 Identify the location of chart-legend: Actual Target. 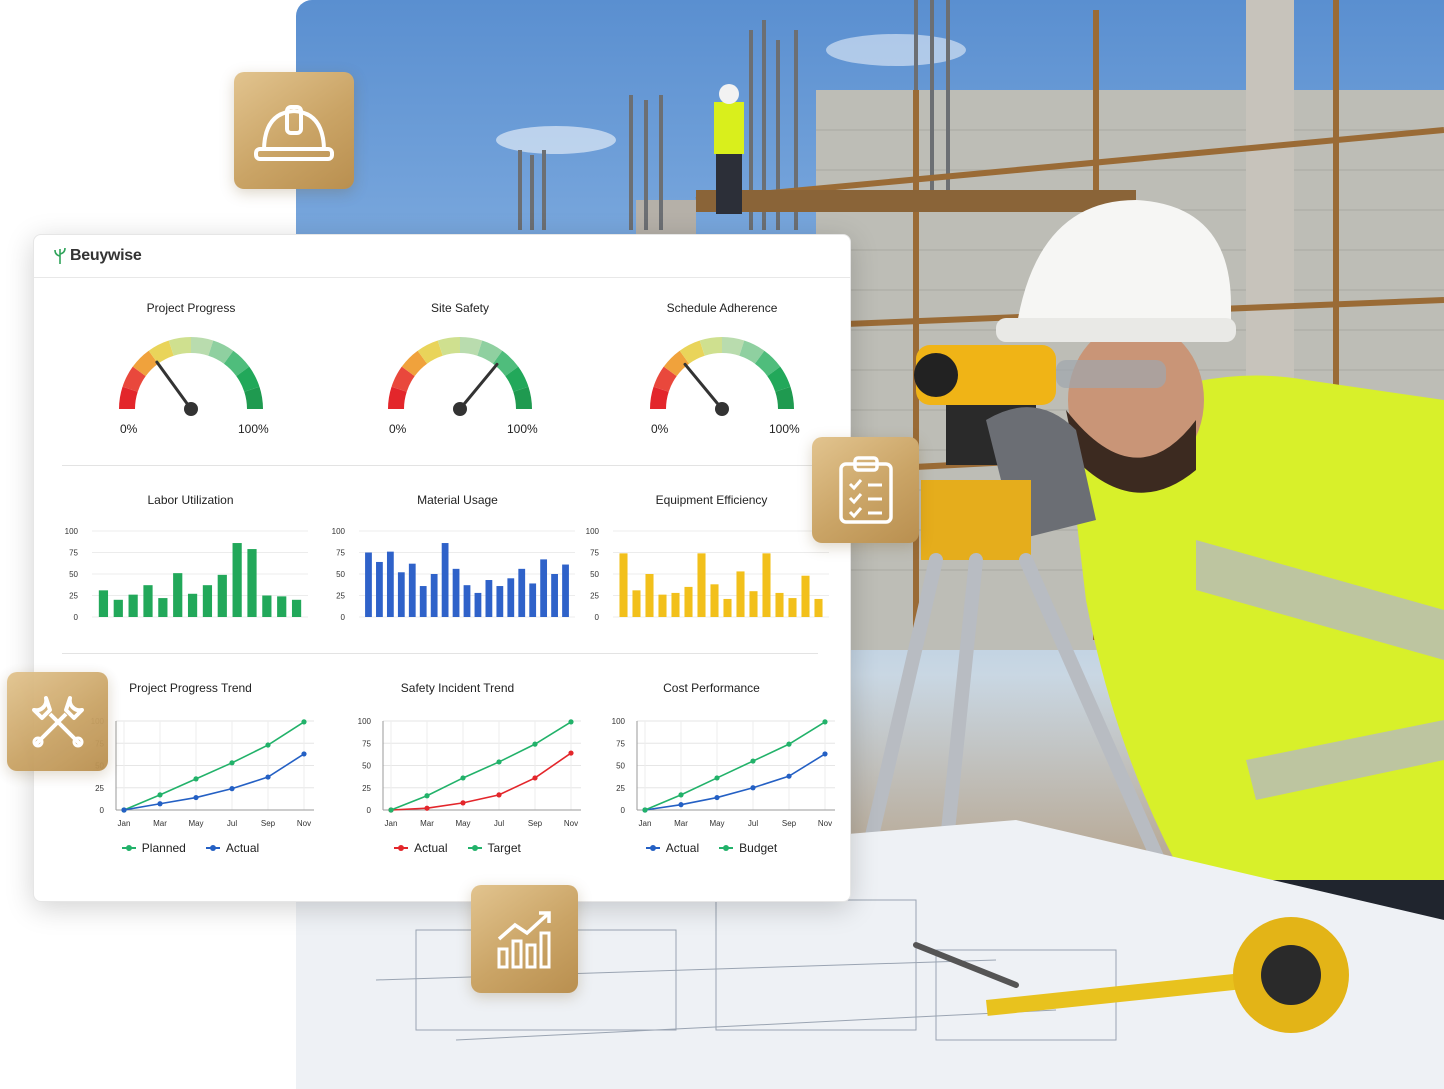
(457, 848).